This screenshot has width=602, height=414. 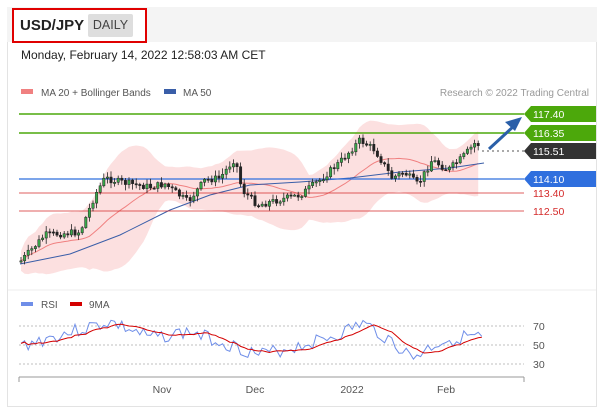 What do you see at coordinates (255, 390) in the screenshot?
I see `x-axis-label-dec: Dec` at bounding box center [255, 390].